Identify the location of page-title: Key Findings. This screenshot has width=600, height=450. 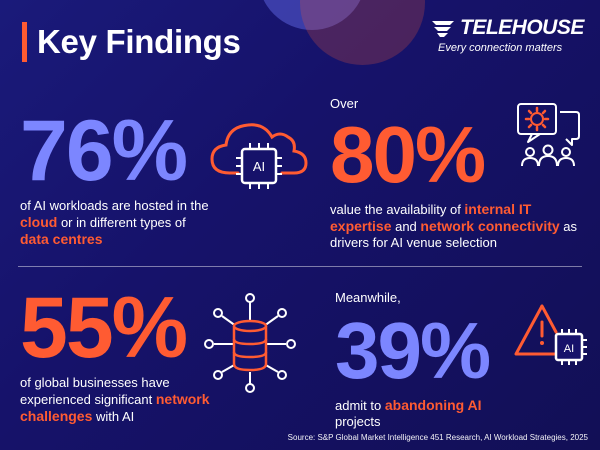
(139, 41).